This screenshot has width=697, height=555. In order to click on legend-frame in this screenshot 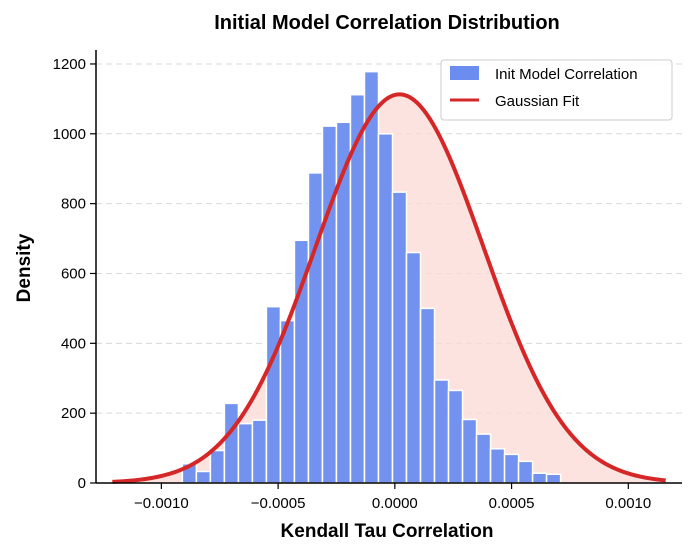, I will do `click(556, 90)`.